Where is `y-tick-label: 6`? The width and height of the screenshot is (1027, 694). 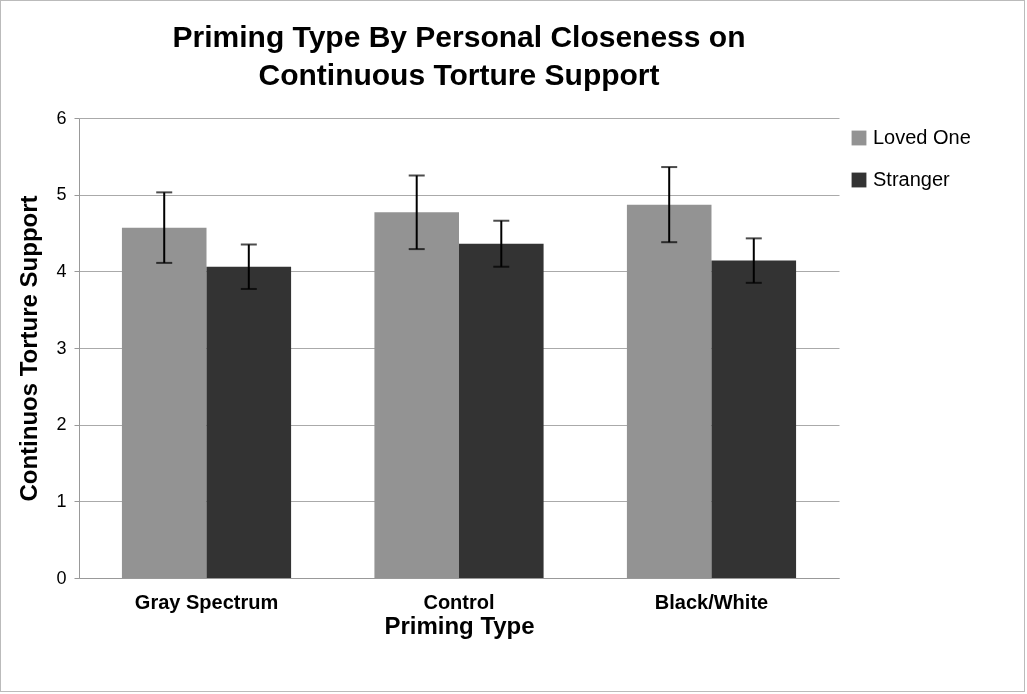
y-tick-label: 6 is located at coordinates (61, 117).